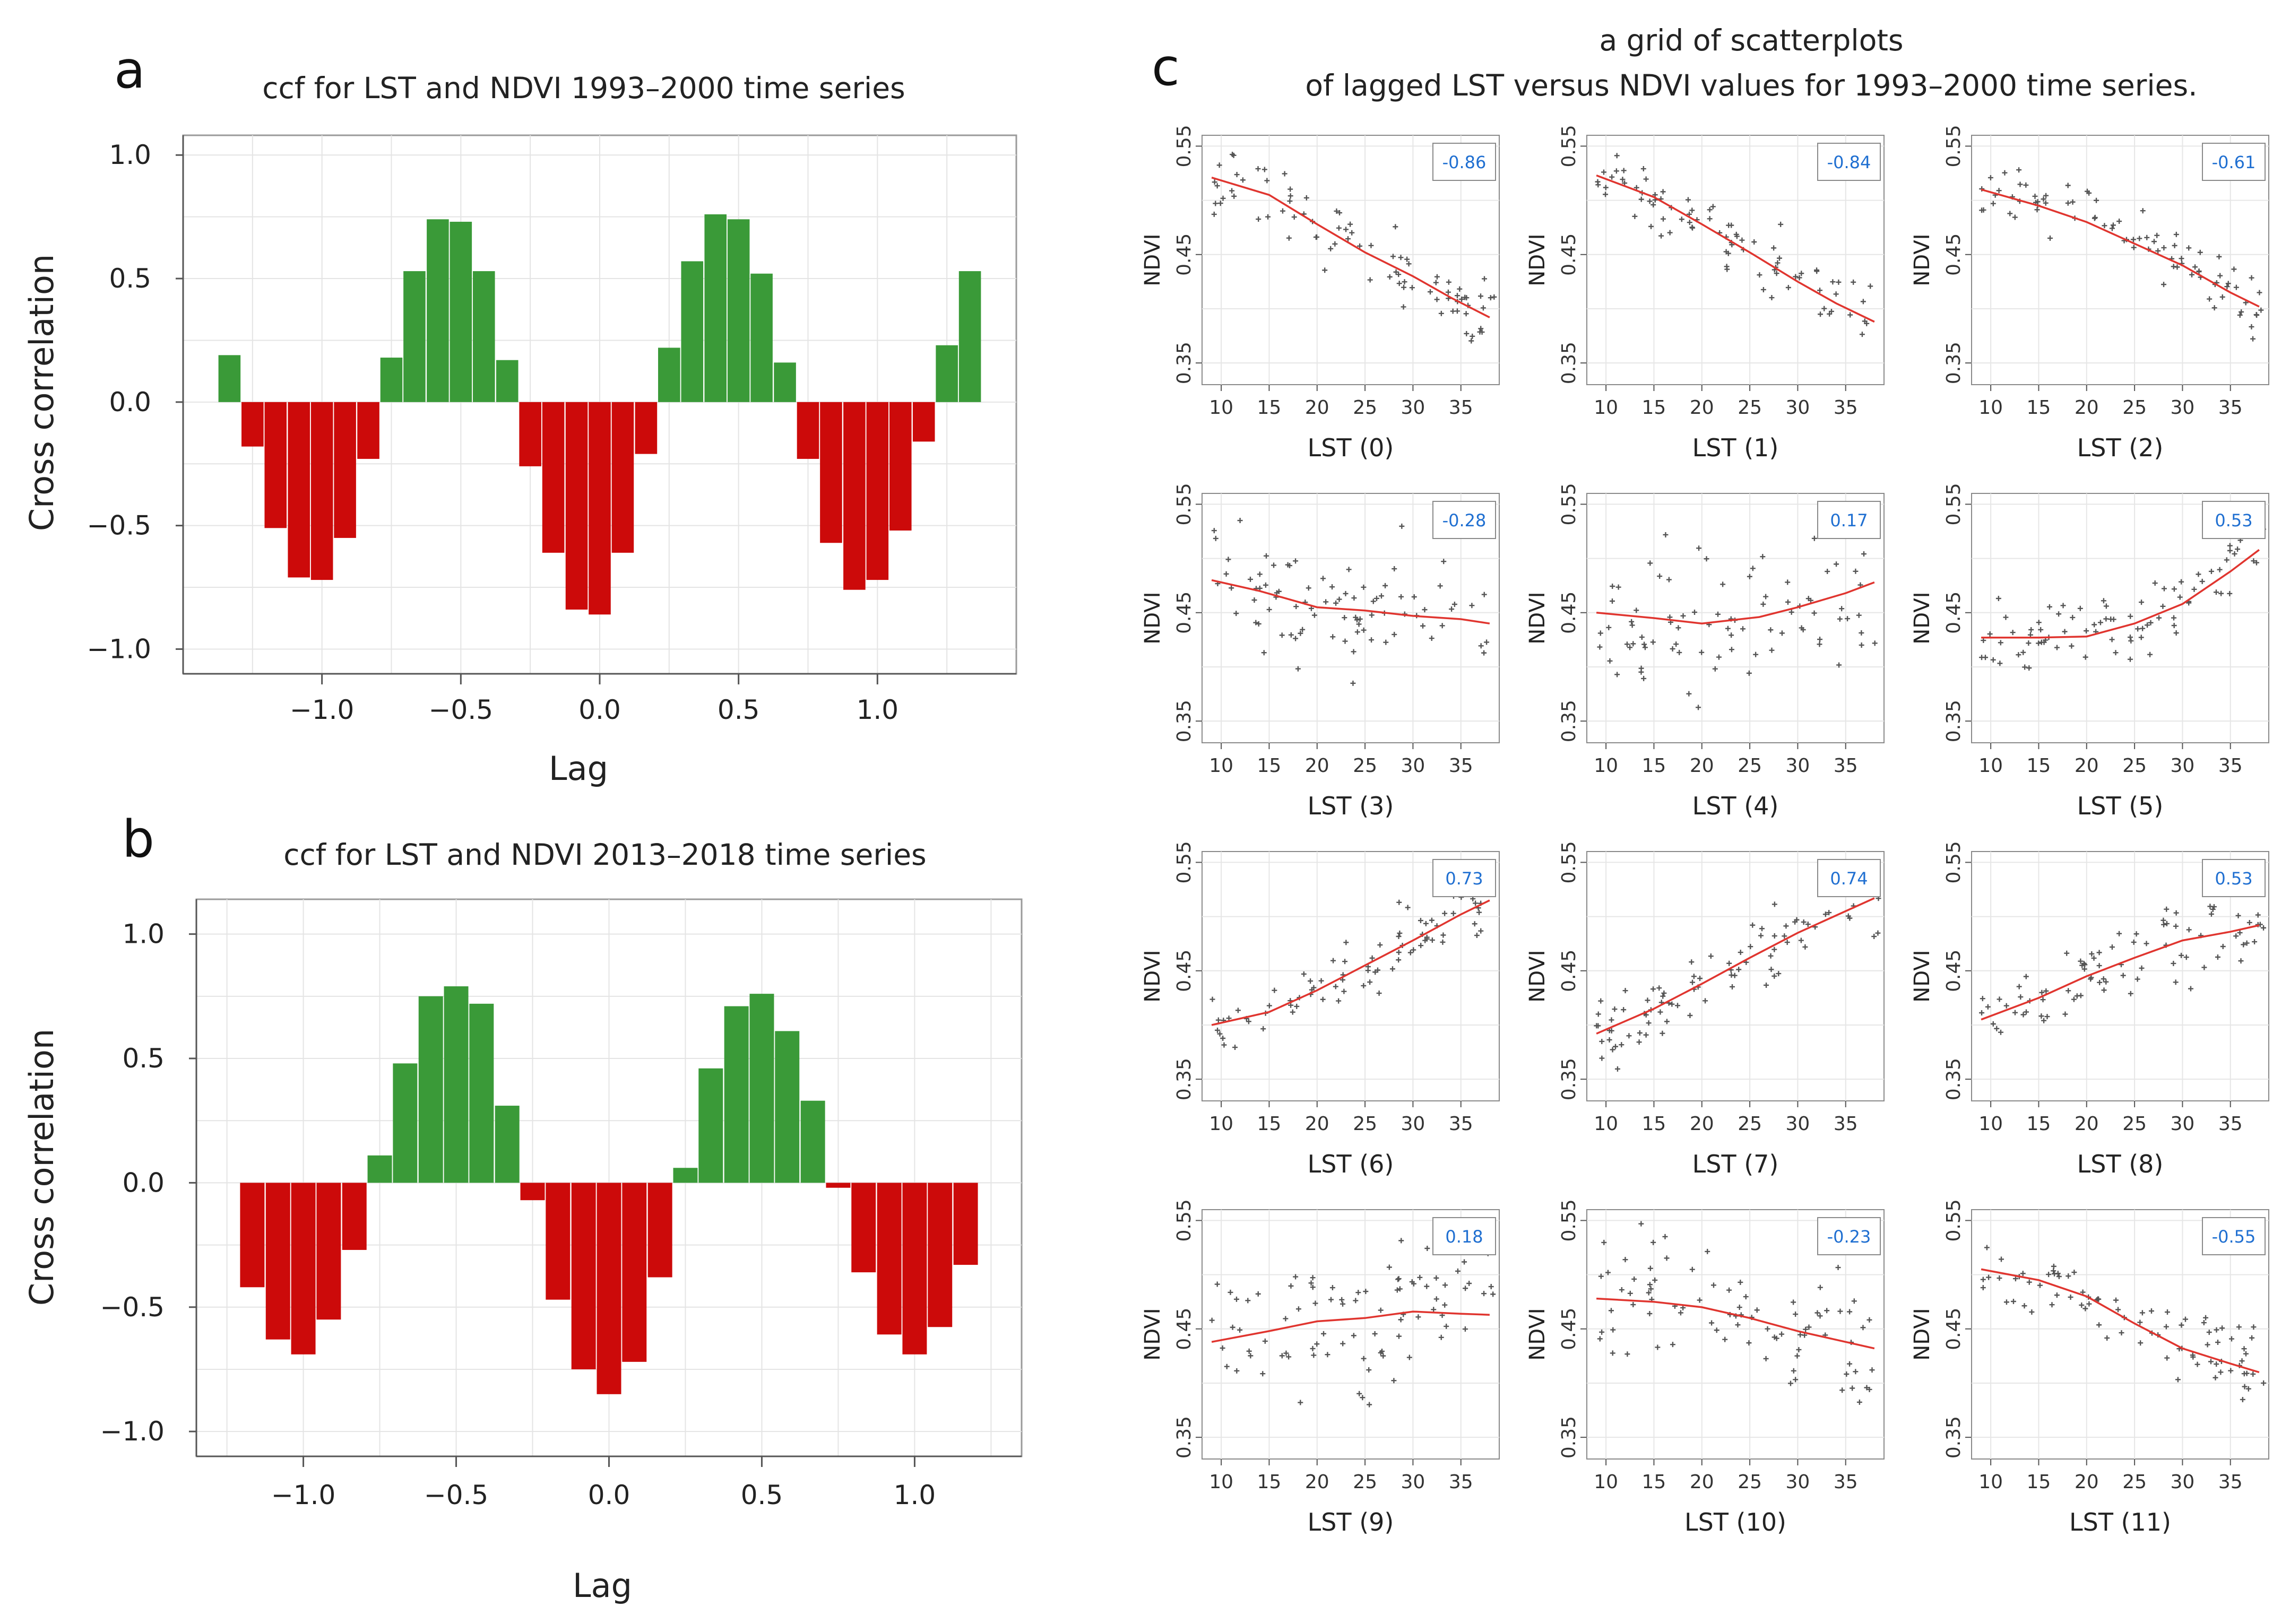 This screenshot has height=1624, width=2290. Describe the element at coordinates (2120, 806) in the screenshot. I see `scatter-xlabel: LST (5)` at that location.